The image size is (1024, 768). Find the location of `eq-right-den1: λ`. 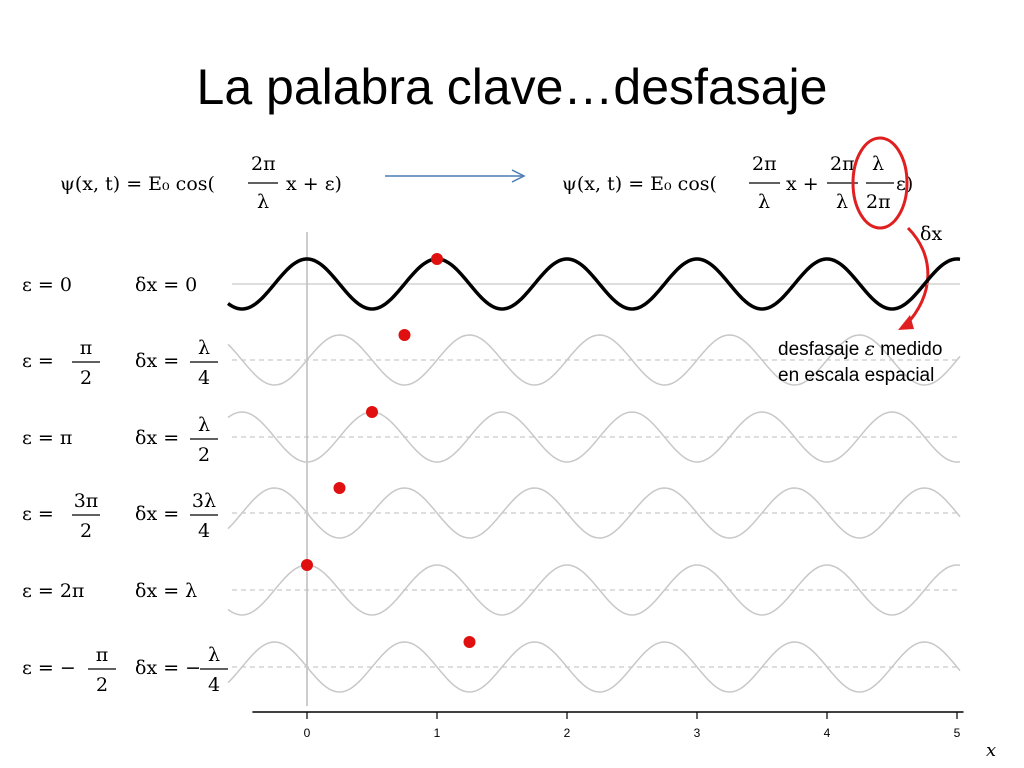

eq-right-den1: λ is located at coordinates (764, 202).